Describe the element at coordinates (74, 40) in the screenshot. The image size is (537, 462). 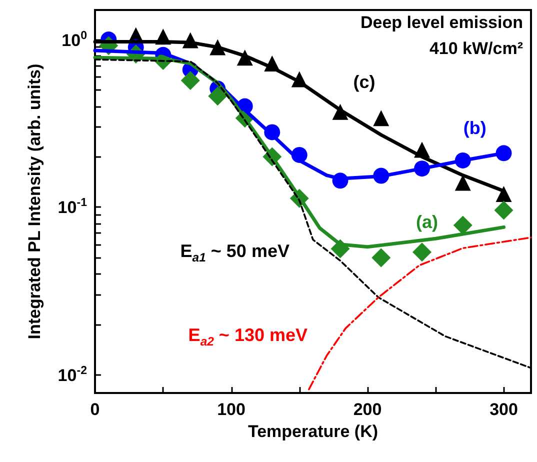
I see `y-tick-label: 10$^{0}$` at that location.